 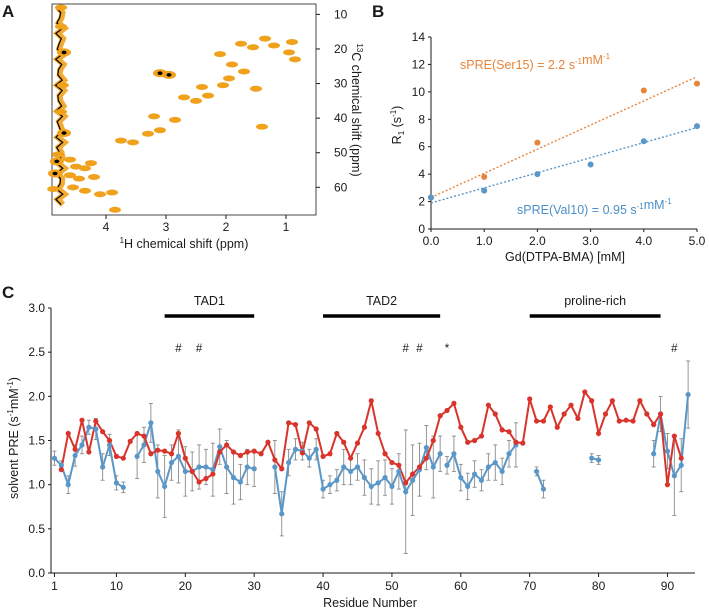 What do you see at coordinates (36, 485) in the screenshot?
I see `pre-y-tick-label: 1.0` at bounding box center [36, 485].